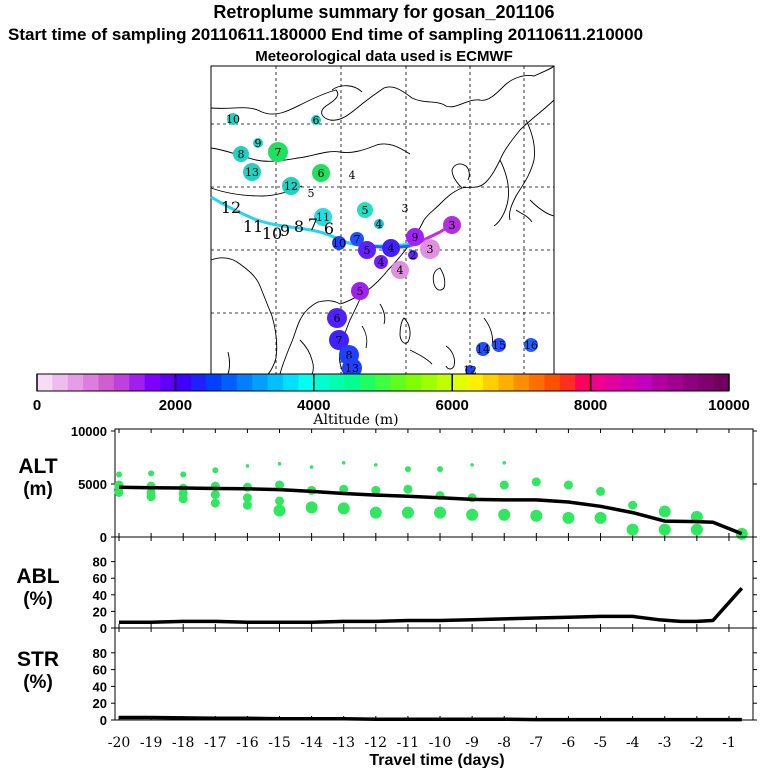 The height and width of the screenshot is (768, 768). I want to click on x-tick-label: -14, so click(311, 743).